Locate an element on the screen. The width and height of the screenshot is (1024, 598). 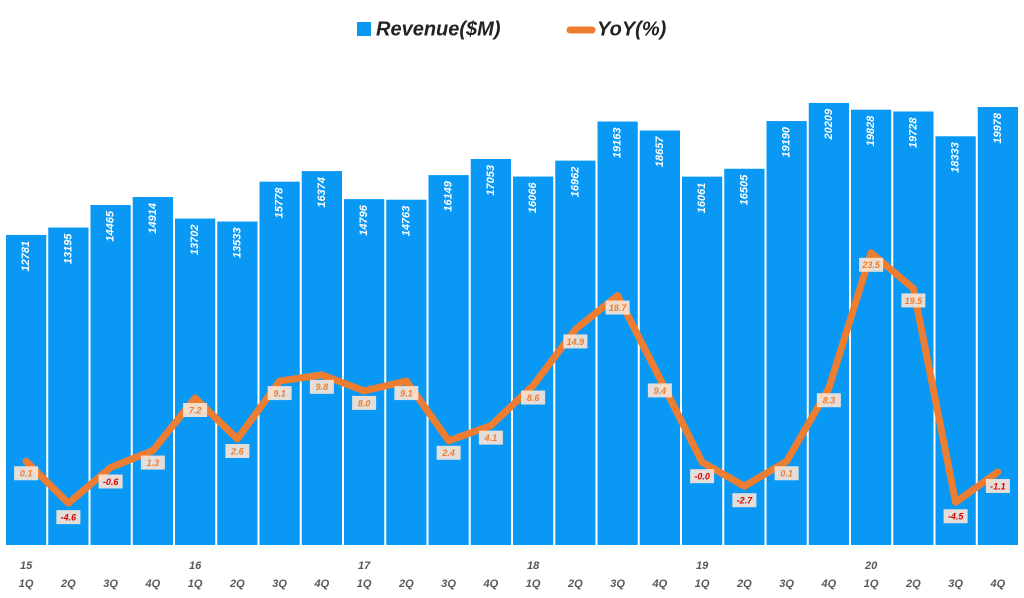
point-label: 7.2 is located at coordinates (195, 410).